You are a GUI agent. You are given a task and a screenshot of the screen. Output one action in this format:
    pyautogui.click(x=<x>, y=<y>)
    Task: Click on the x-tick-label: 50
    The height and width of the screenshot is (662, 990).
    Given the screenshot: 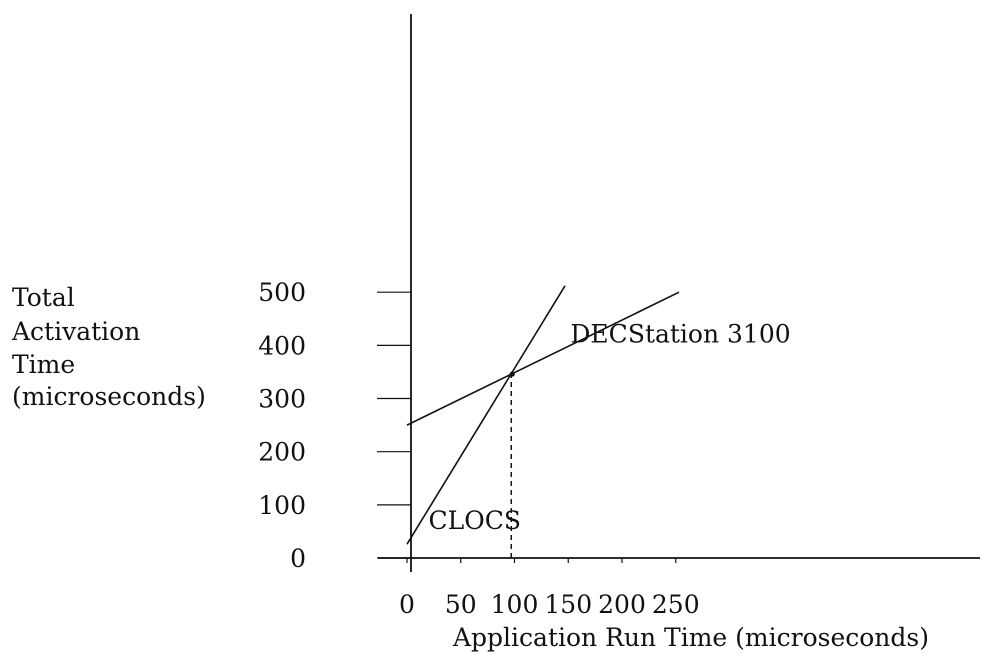 What is the action you would take?
    pyautogui.click(x=461, y=604)
    